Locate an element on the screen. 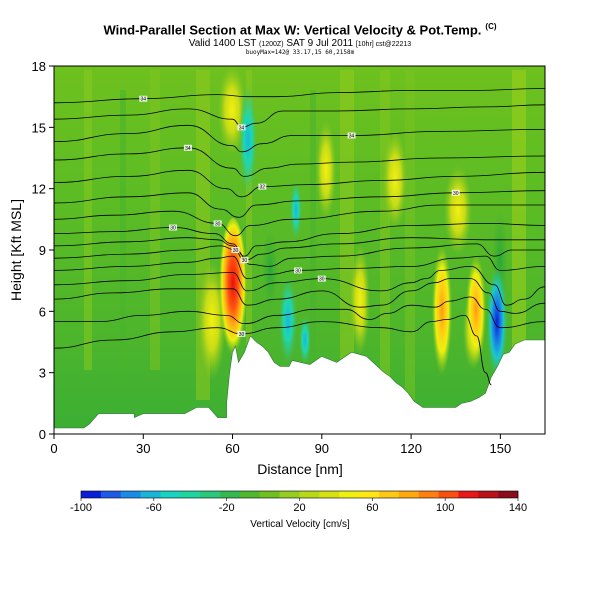 The width and height of the screenshot is (600, 600). colorbar: -100 -60 -20 20 60 100 140 is located at coordinates (298, 502).